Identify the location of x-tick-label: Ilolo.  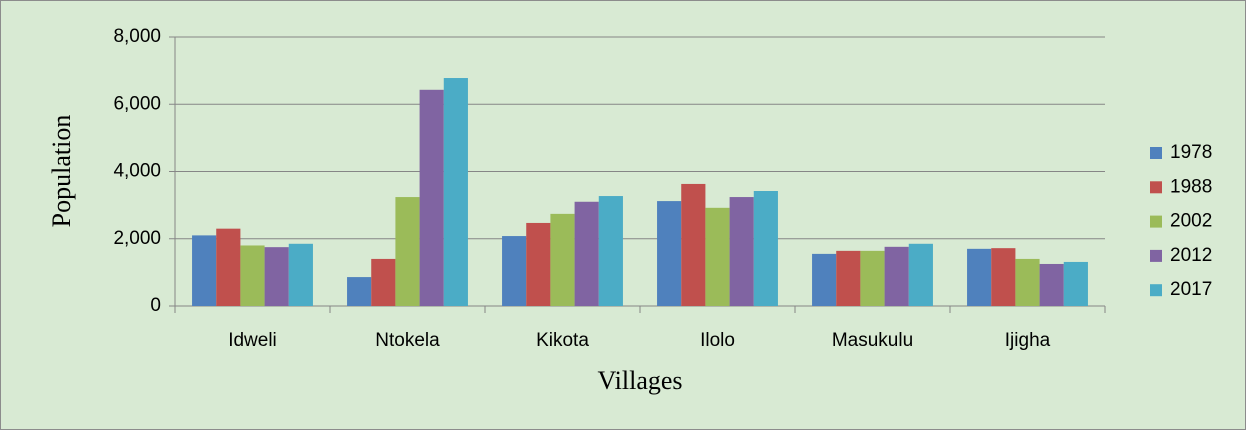
(717, 340).